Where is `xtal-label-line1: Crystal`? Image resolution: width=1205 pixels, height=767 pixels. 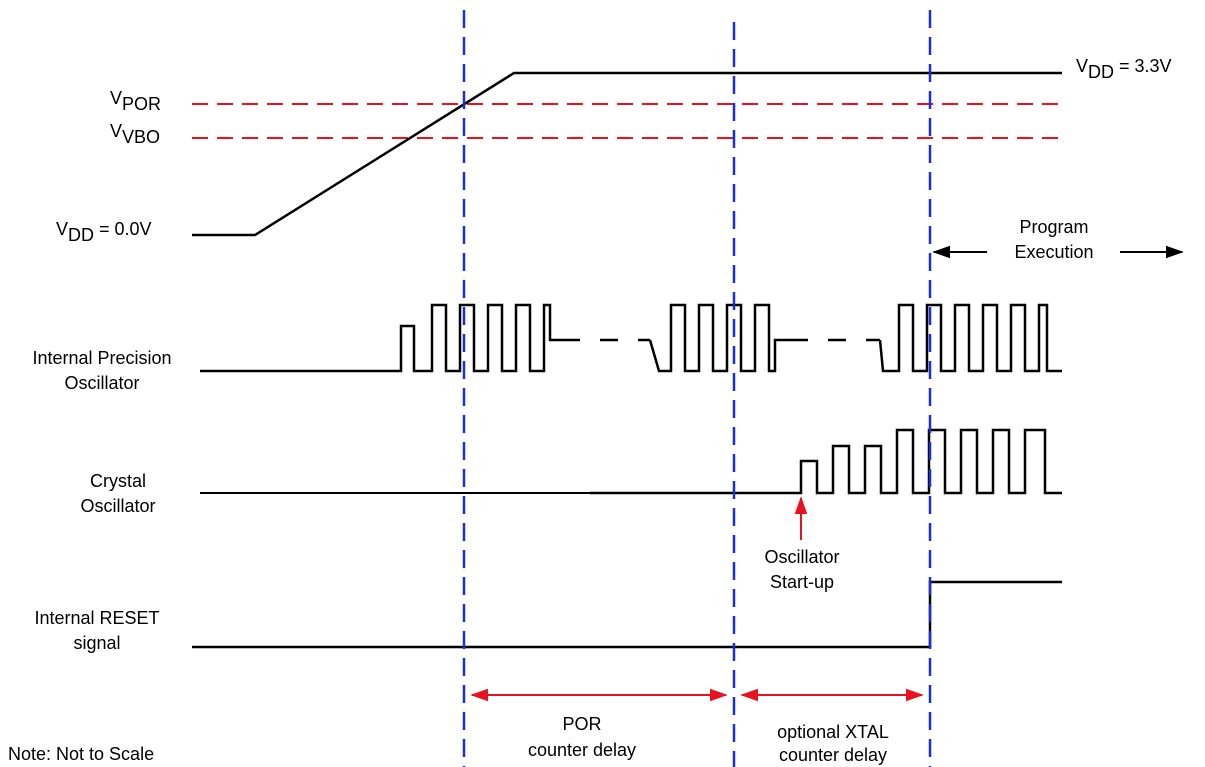 xtal-label-line1: Crystal is located at coordinates (118, 481).